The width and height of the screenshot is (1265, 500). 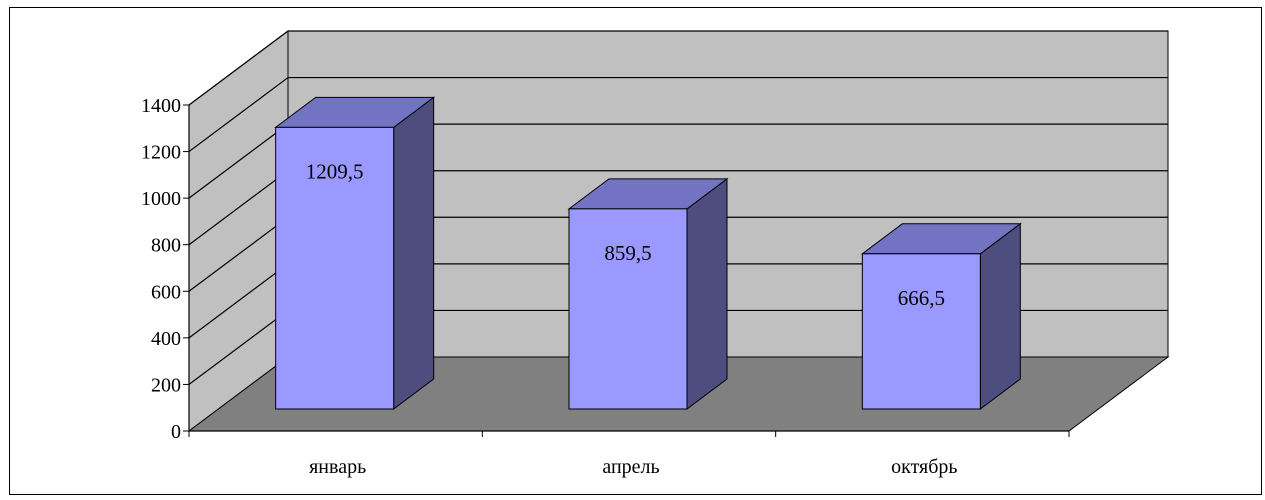 What do you see at coordinates (166, 246) in the screenshot?
I see `y-tick-label: 800` at bounding box center [166, 246].